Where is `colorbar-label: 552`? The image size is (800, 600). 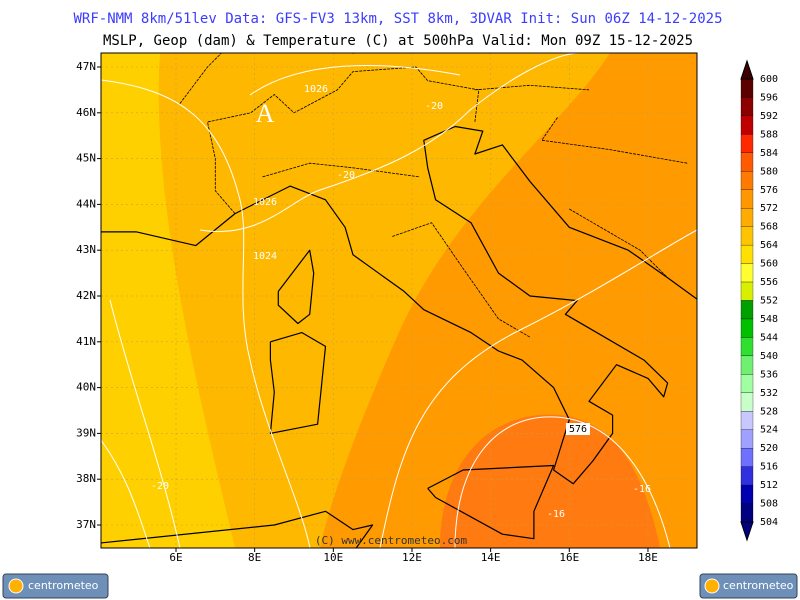
colorbar-label: 552 is located at coordinates (769, 301).